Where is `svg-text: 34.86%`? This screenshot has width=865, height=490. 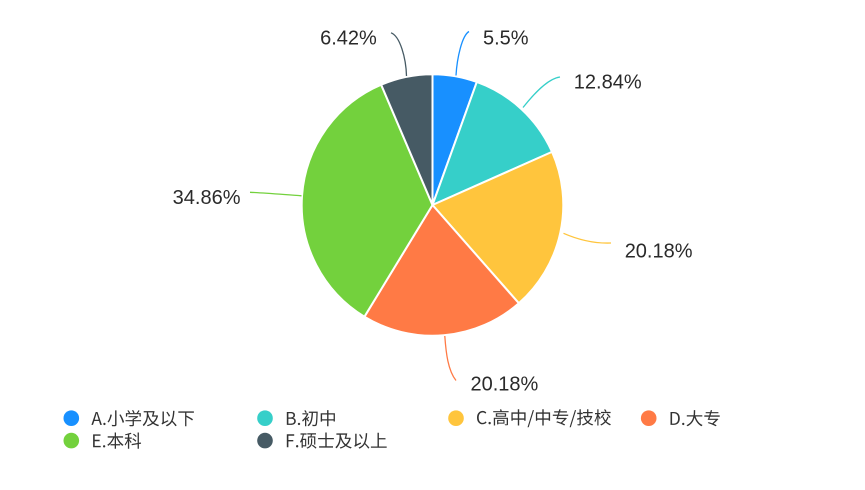
svg-text: 34.86% is located at coordinates (207, 198).